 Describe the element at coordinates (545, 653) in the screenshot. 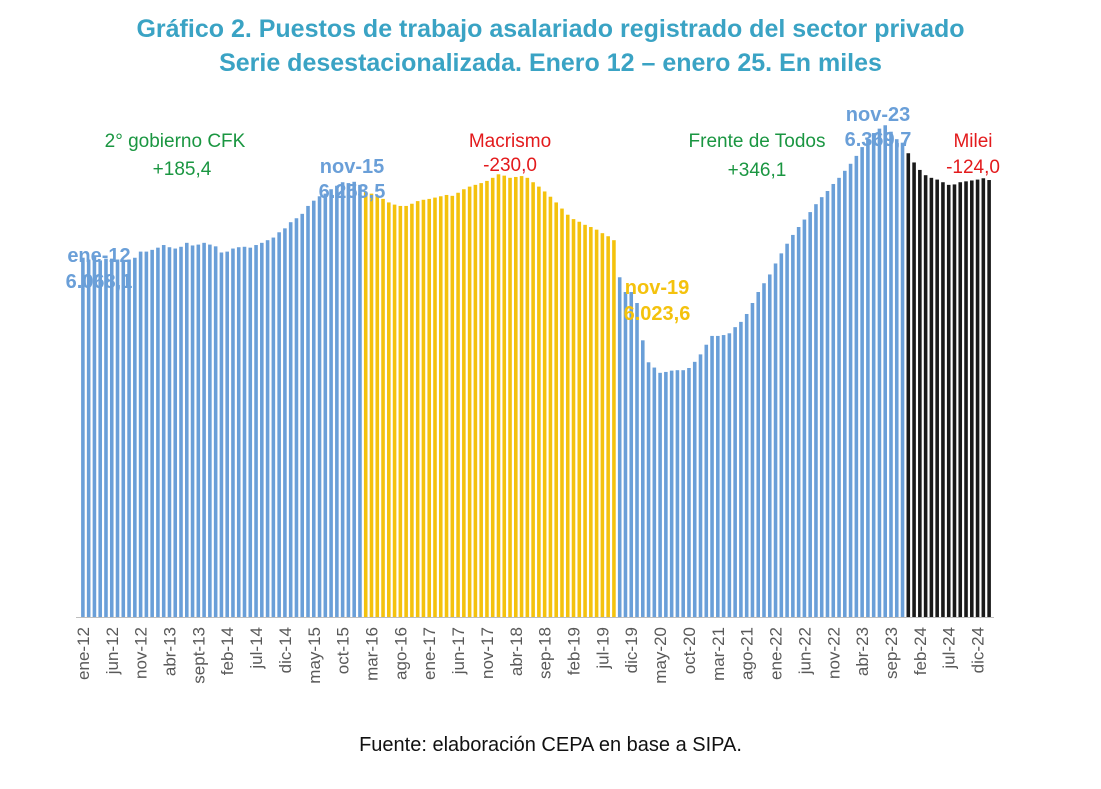

I see `x-tick-label: sep-18` at that location.